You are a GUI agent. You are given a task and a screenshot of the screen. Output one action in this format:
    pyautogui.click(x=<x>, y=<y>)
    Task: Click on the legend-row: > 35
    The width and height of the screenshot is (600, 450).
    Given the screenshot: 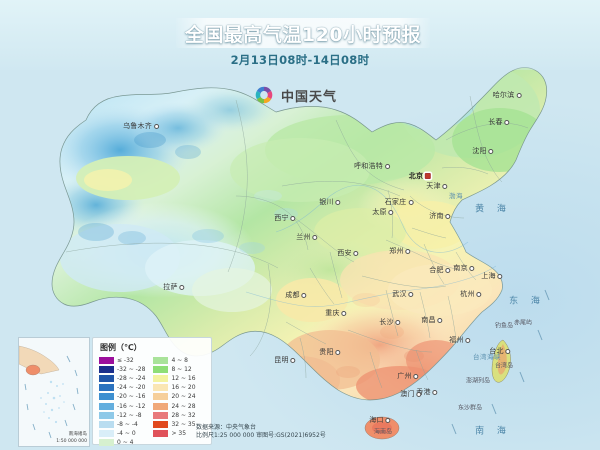 What is the action you would take?
    pyautogui.click(x=174, y=434)
    